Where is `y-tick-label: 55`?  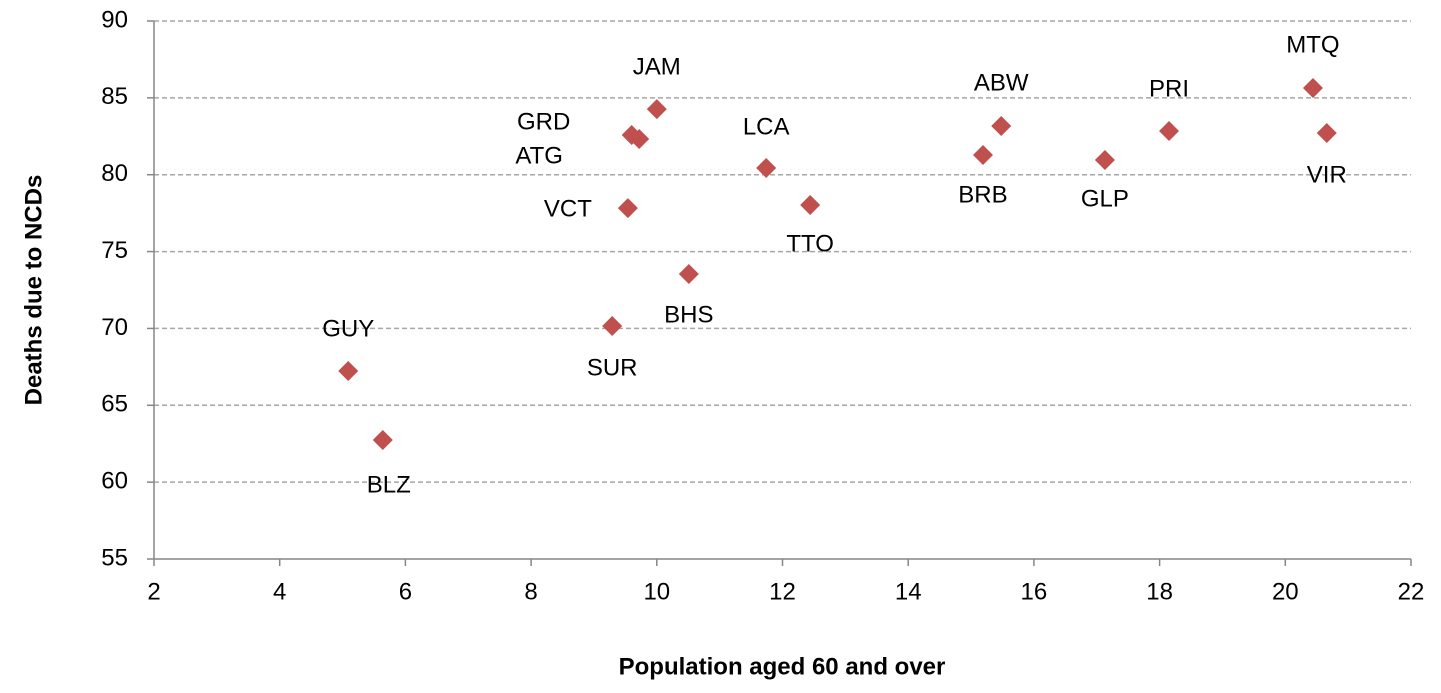 y-tick-label: 55 is located at coordinates (114, 557).